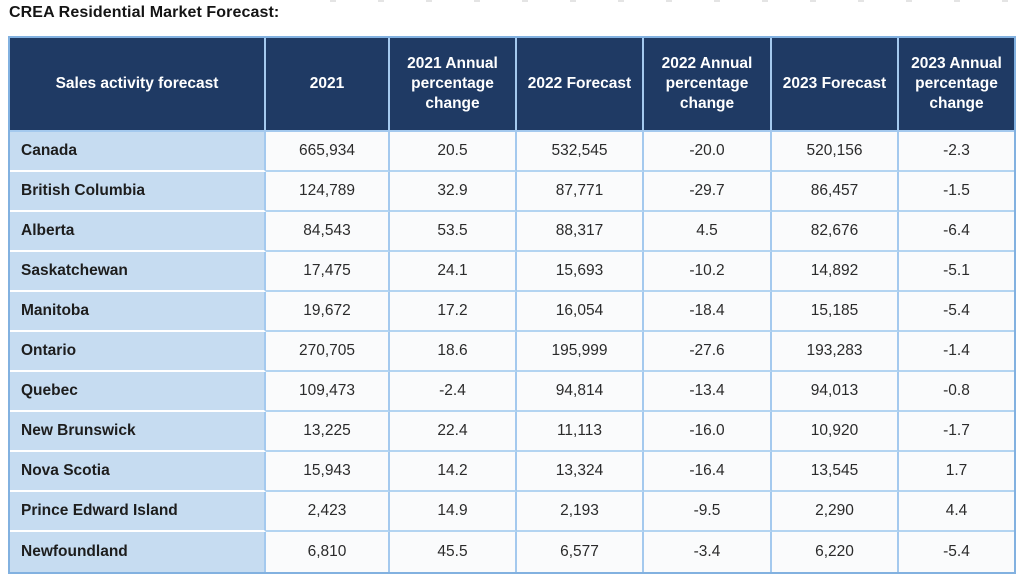 The height and width of the screenshot is (583, 1024). What do you see at coordinates (328, 352) in the screenshot?
I see `data-cell: 270,705` at bounding box center [328, 352].